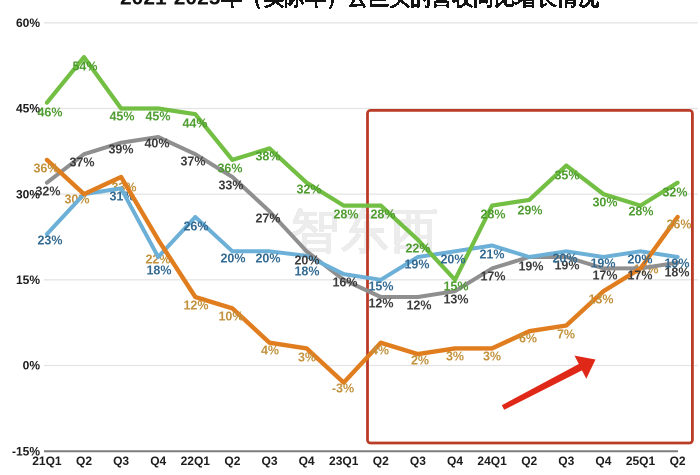 This screenshot has width=700, height=475. I want to click on svg-text: 23%, so click(49, 240).